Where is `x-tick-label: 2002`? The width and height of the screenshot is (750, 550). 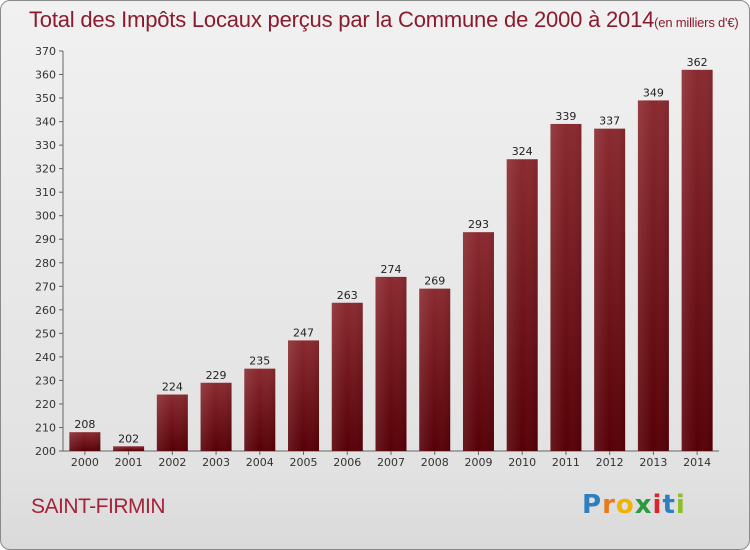
x-tick-label: 2002 is located at coordinates (172, 462).